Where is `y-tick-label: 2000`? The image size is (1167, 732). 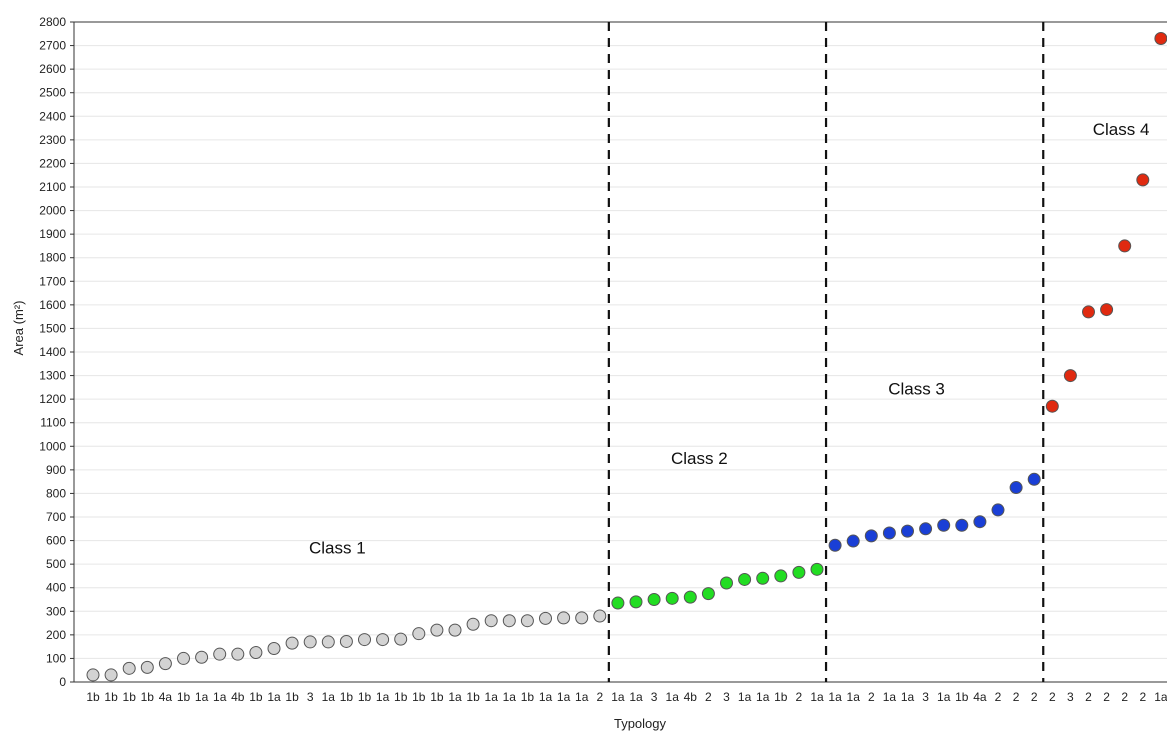
y-tick-label: 2000 is located at coordinates (52, 211).